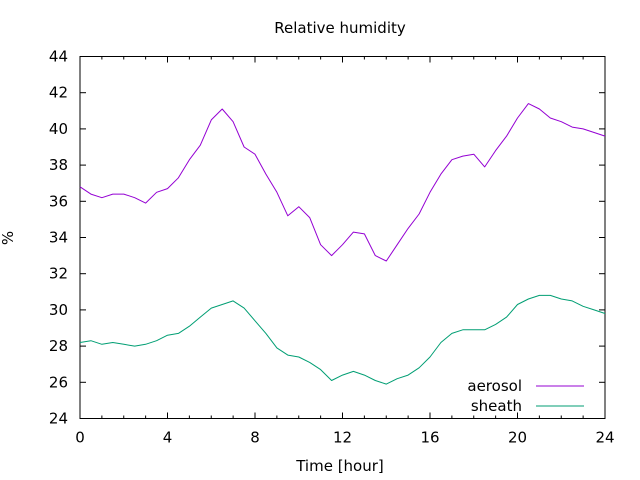  I want to click on y-tick-label: 40, so click(58, 129).